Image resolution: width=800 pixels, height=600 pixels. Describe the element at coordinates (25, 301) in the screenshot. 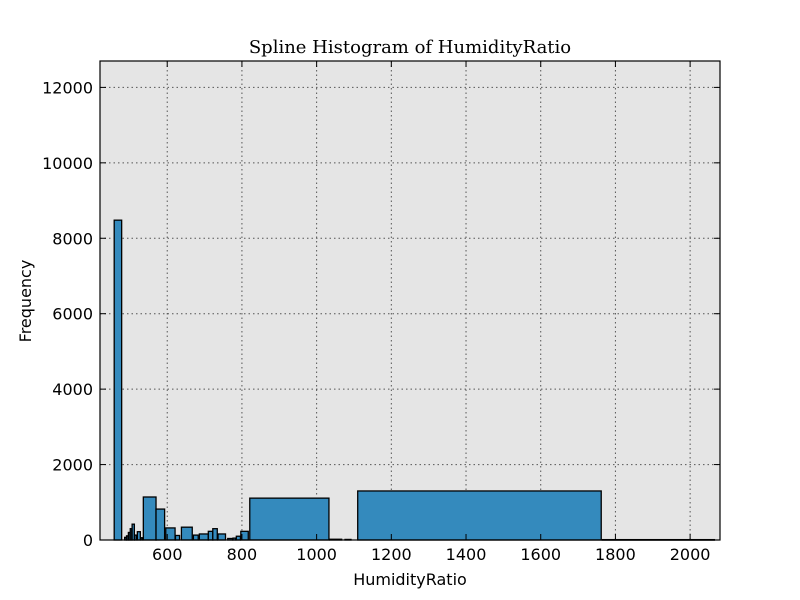

I see `y-axis-label: Frequency` at that location.